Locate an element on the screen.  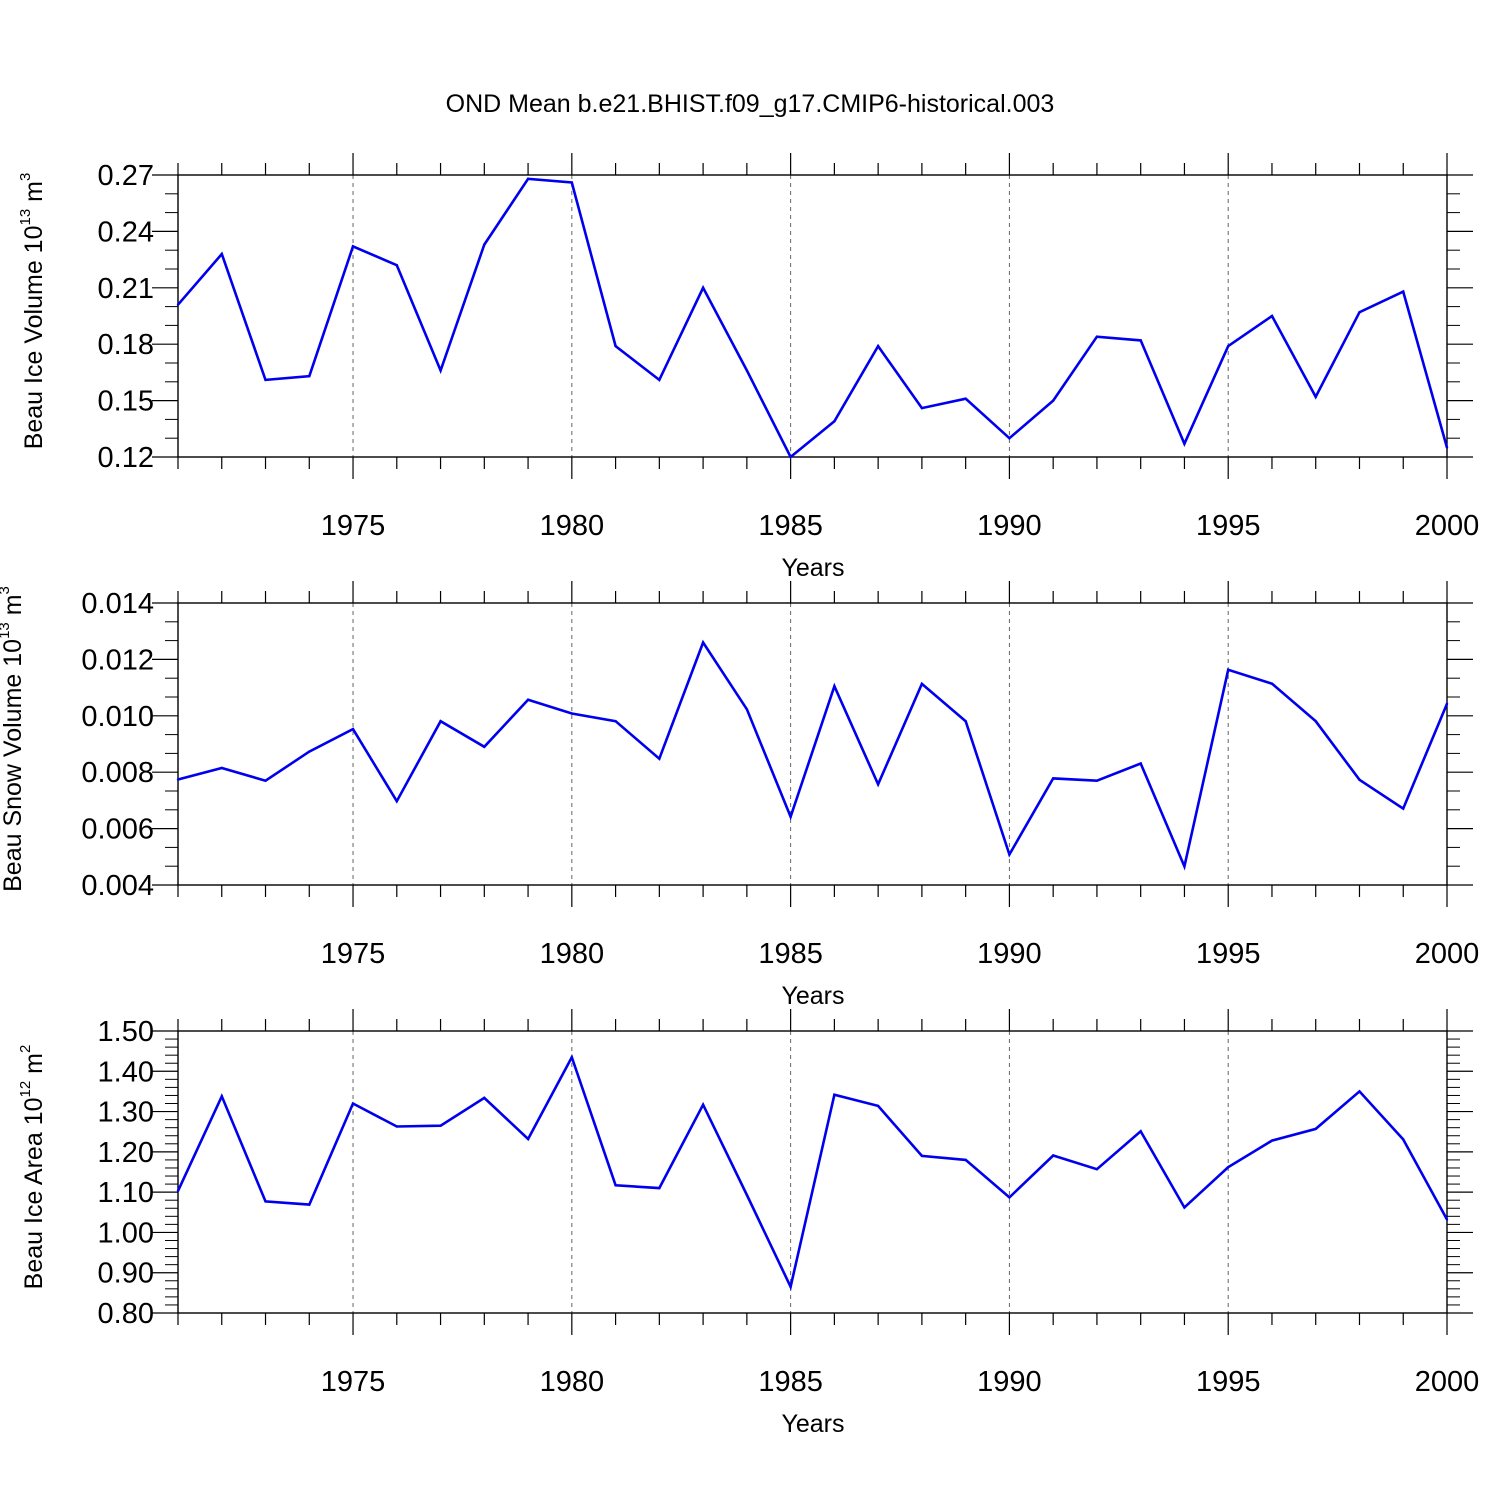
y-tick-label: 0.12 is located at coordinates (126, 458).